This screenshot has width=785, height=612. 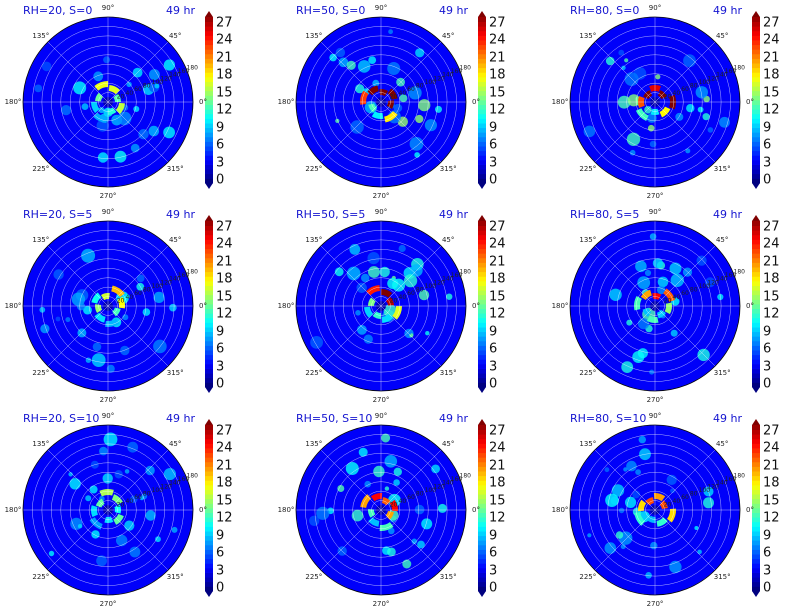 I want to click on colorbar-tick-label: 6, so click(x=220, y=349).